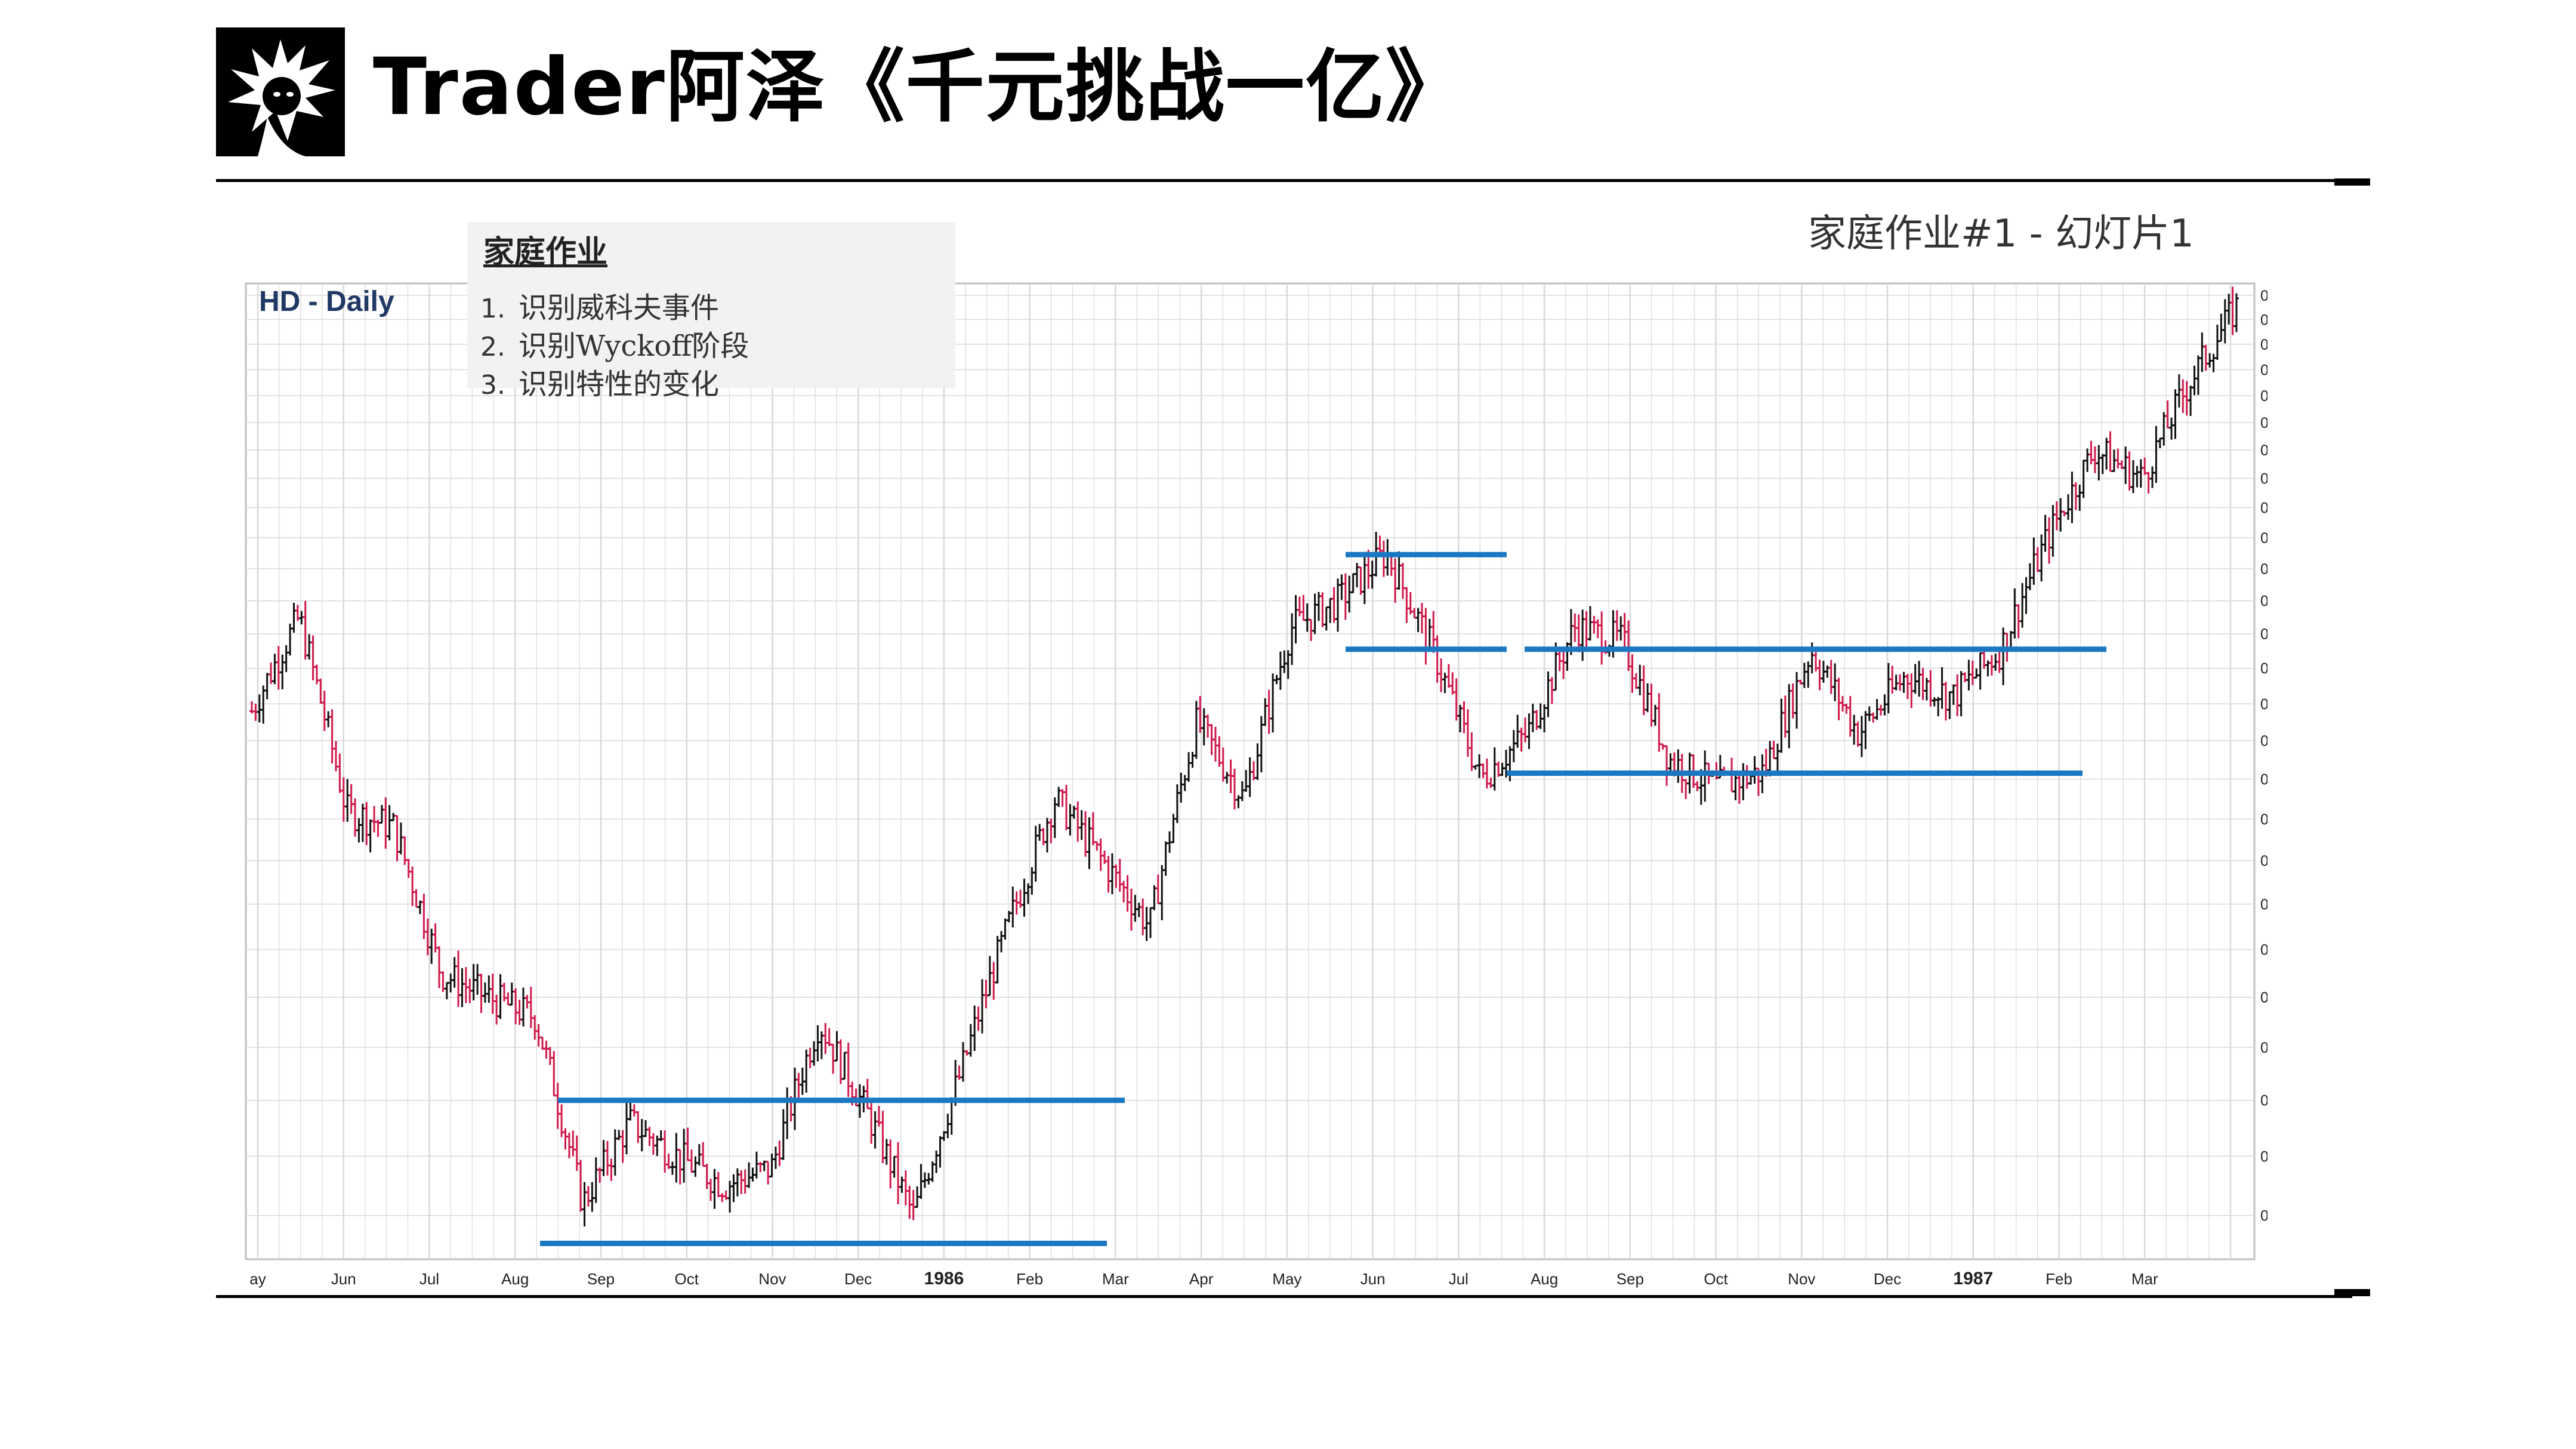 This screenshot has height=1449, width=2576. Describe the element at coordinates (2001, 234) in the screenshot. I see `slide-label: 家庭作业#1 - 幻灯片1` at that location.